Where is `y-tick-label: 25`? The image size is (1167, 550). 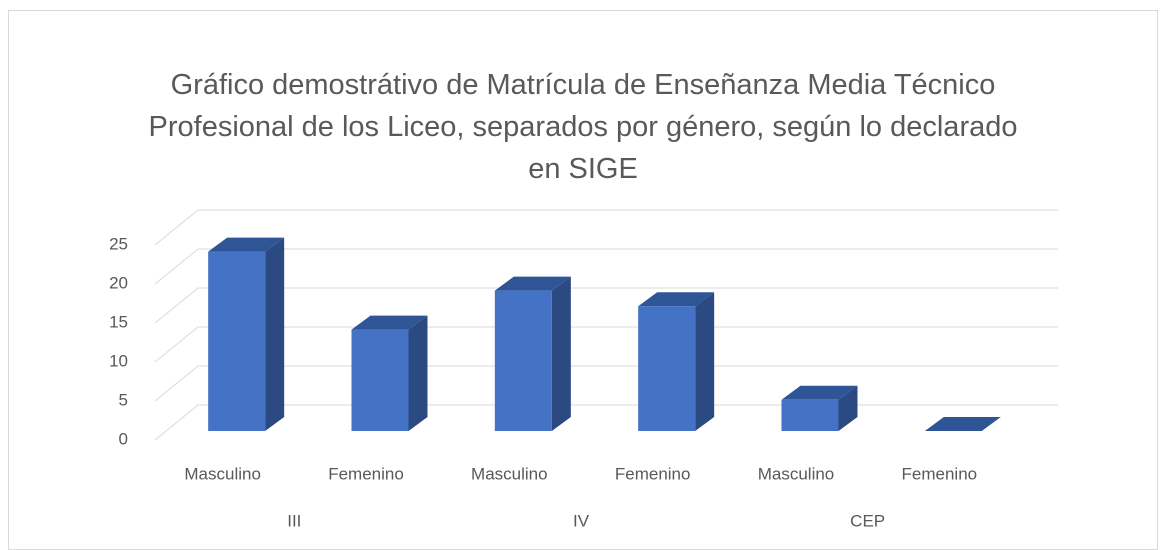 y-tick-label: 25 is located at coordinates (118, 243).